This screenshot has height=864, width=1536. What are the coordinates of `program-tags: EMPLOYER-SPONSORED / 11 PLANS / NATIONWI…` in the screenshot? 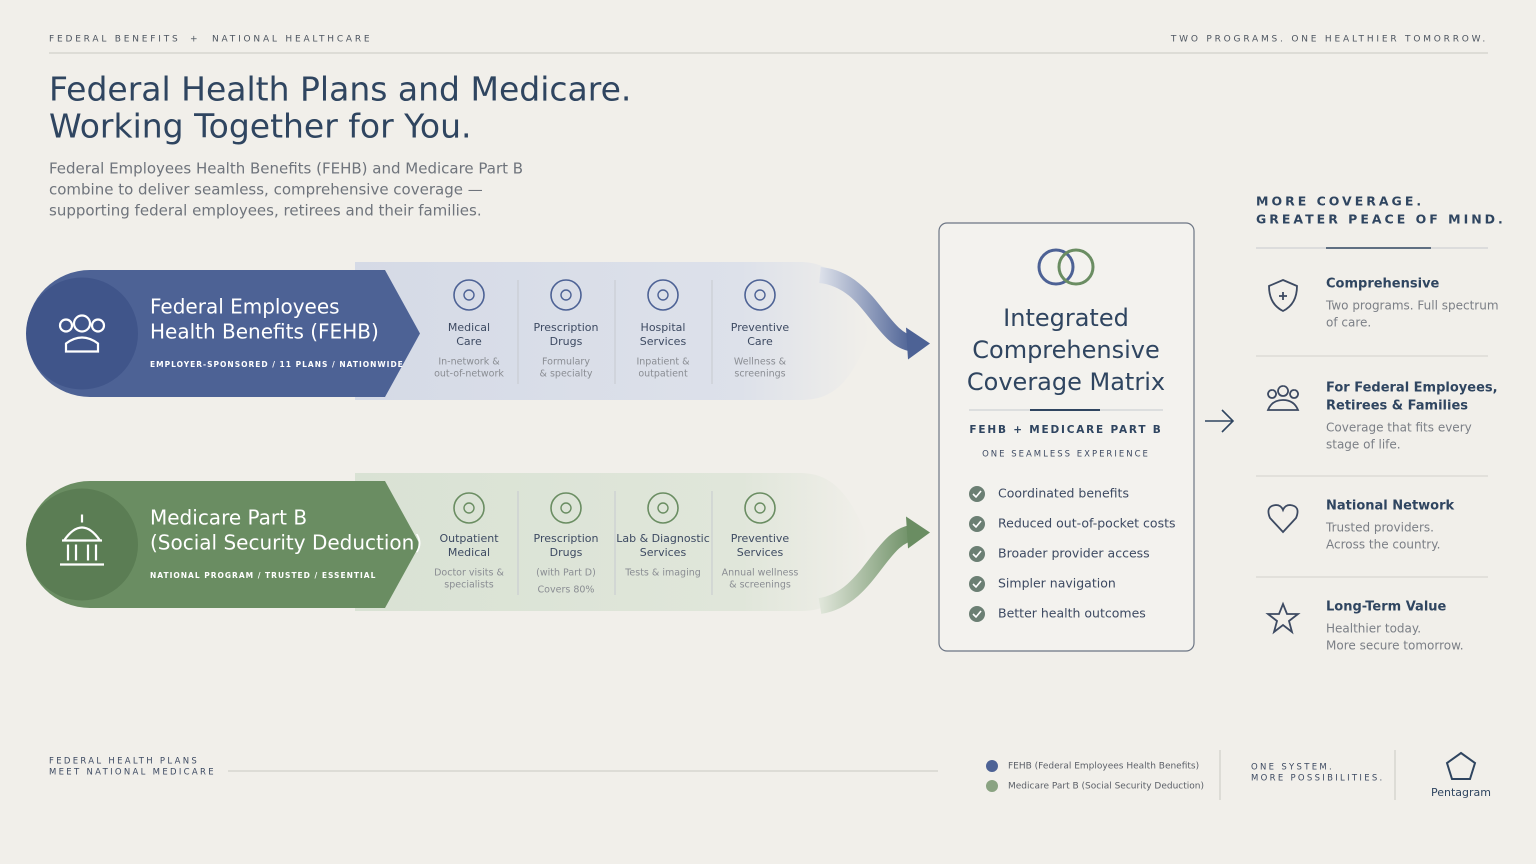 It's located at (277, 364).